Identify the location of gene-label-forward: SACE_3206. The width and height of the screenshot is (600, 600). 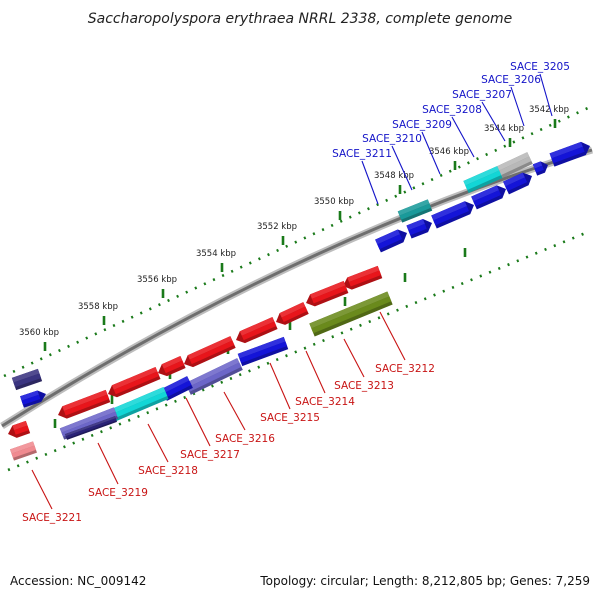
(511, 80).